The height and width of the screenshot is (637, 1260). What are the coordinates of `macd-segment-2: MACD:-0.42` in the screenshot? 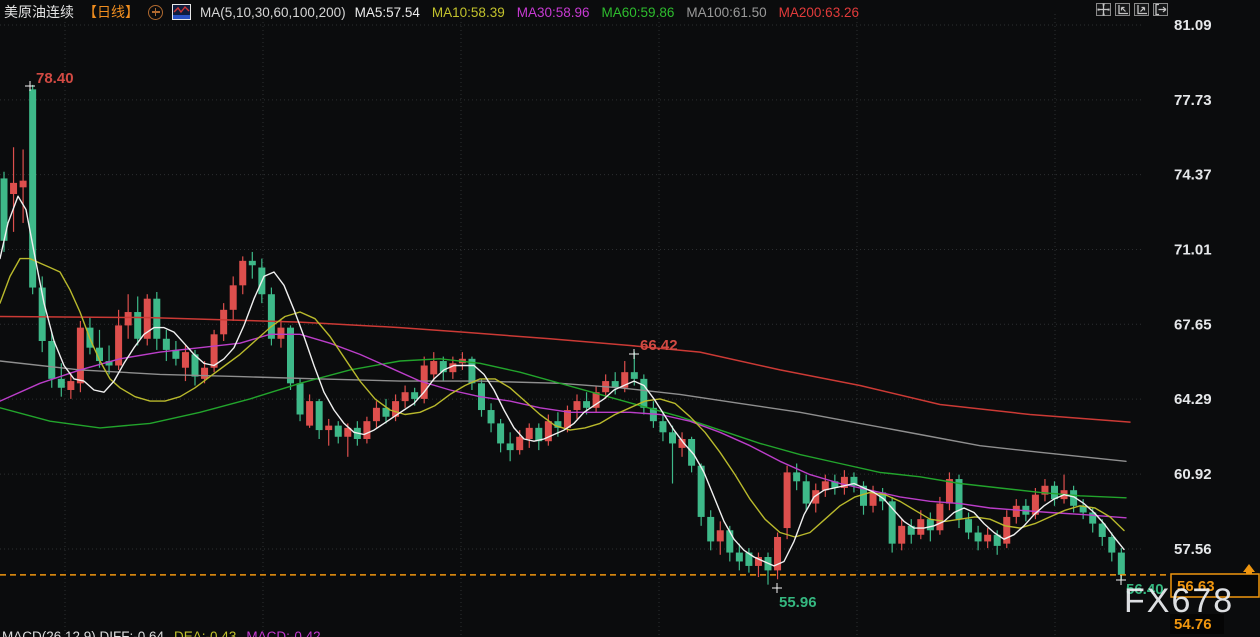 It's located at (283, 633).